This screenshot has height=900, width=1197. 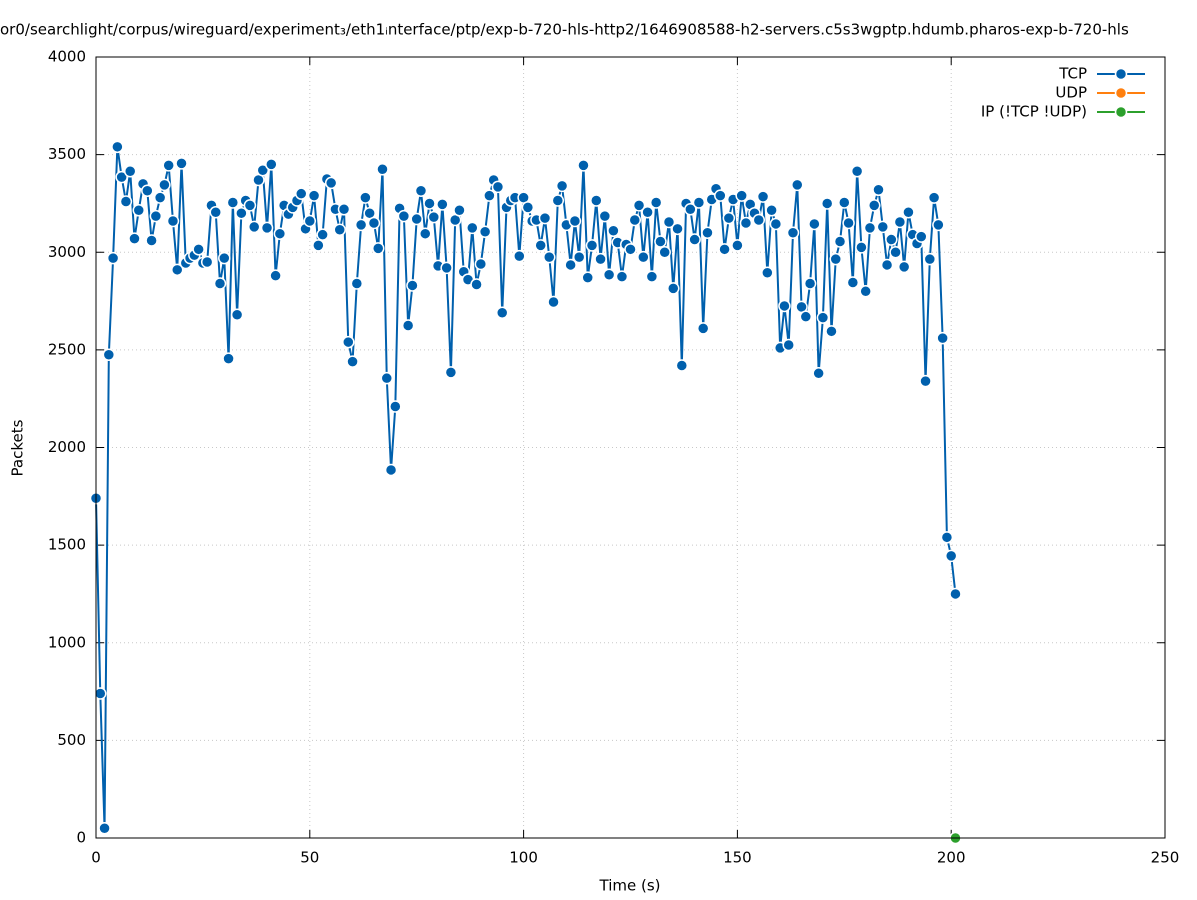 What do you see at coordinates (523, 858) in the screenshot?
I see `x-tick-label: 100` at bounding box center [523, 858].